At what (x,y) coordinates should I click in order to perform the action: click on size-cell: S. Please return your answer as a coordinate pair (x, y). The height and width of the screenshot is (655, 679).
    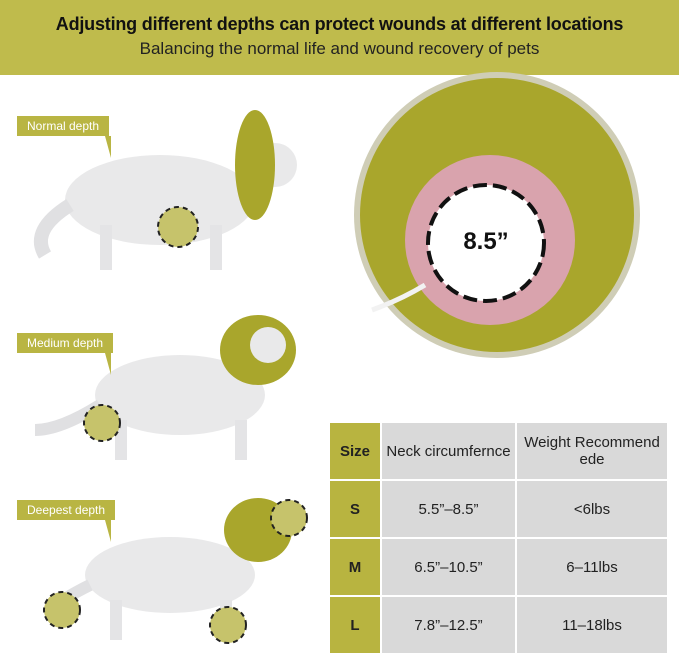
    Looking at the image, I should click on (355, 509).